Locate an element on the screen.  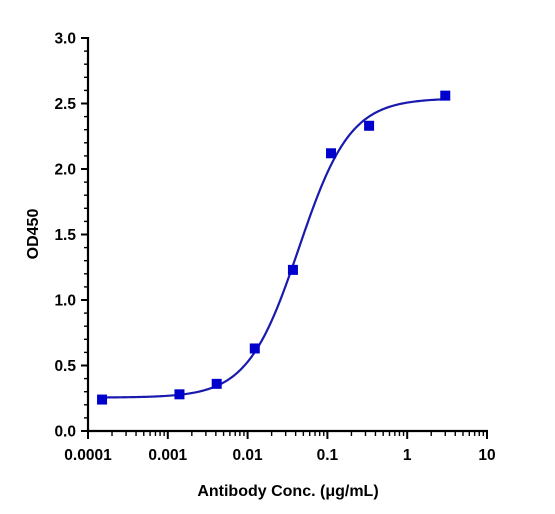
y-tick-label: 3.0 is located at coordinates (65, 39).